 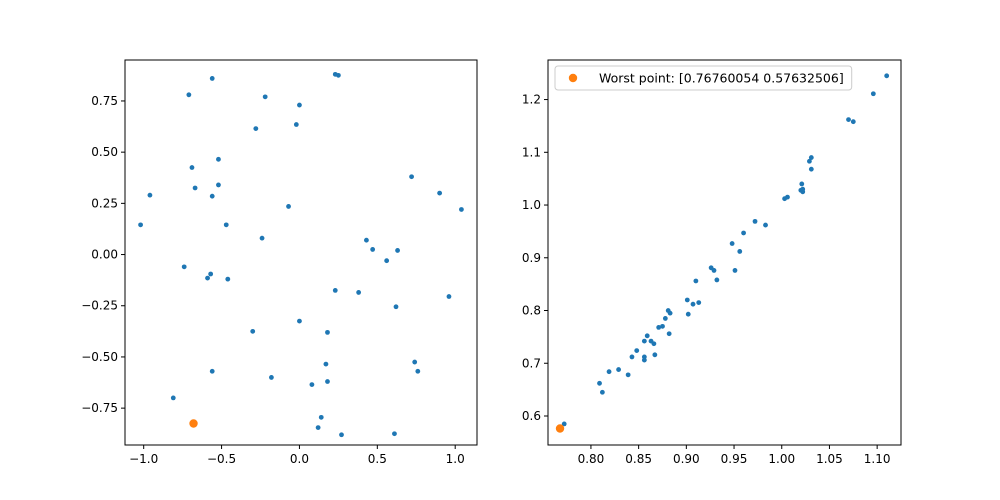 I want to click on legend: Worst point: [0.76760054 0.57632506], so click(x=703, y=78).